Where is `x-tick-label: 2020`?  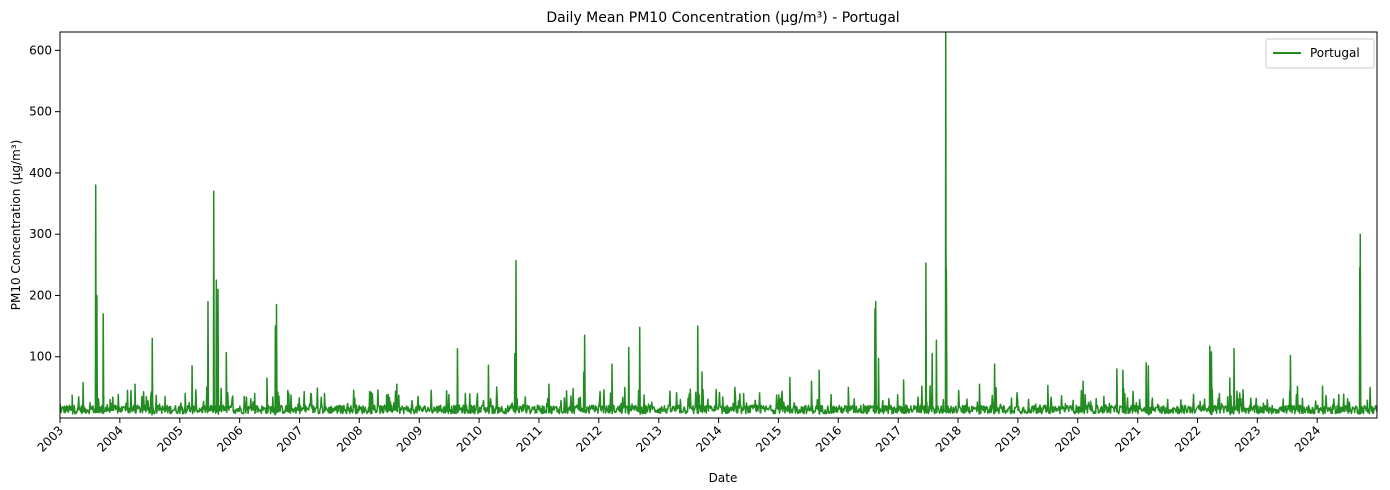
x-tick-label: 2020 is located at coordinates (1067, 438).